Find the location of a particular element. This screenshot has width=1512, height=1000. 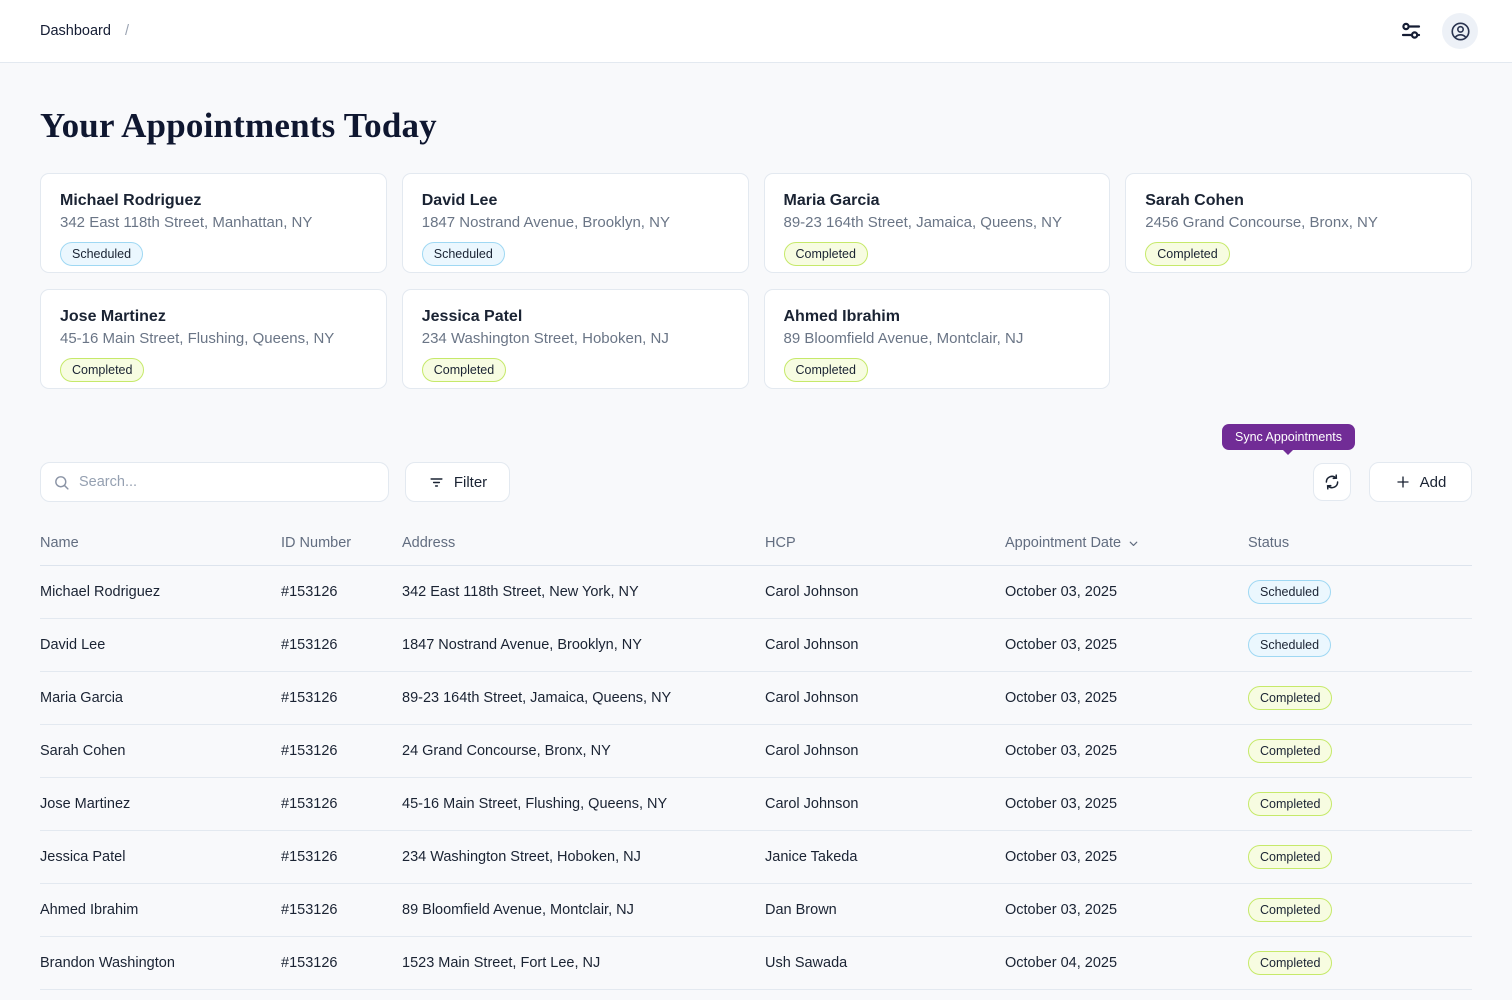

sort-chevron-down-icon is located at coordinates (1133, 543).